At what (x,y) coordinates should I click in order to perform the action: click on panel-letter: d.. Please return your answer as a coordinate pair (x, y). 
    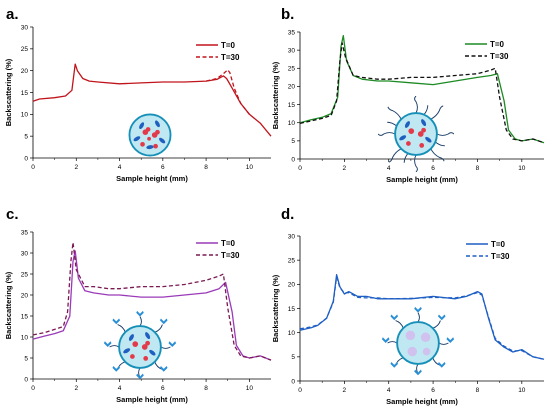
    Looking at the image, I should click on (287, 214).